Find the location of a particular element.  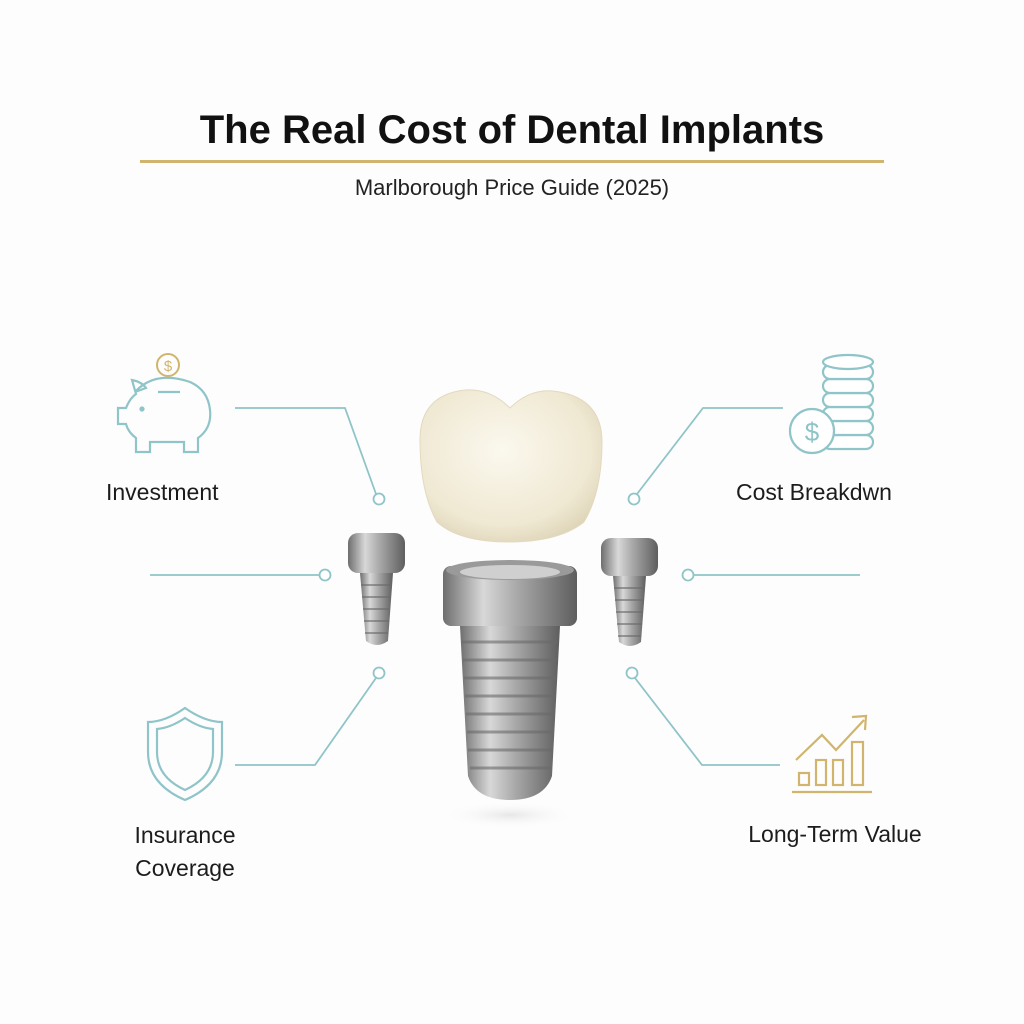

connector-value is located at coordinates (707, 721).